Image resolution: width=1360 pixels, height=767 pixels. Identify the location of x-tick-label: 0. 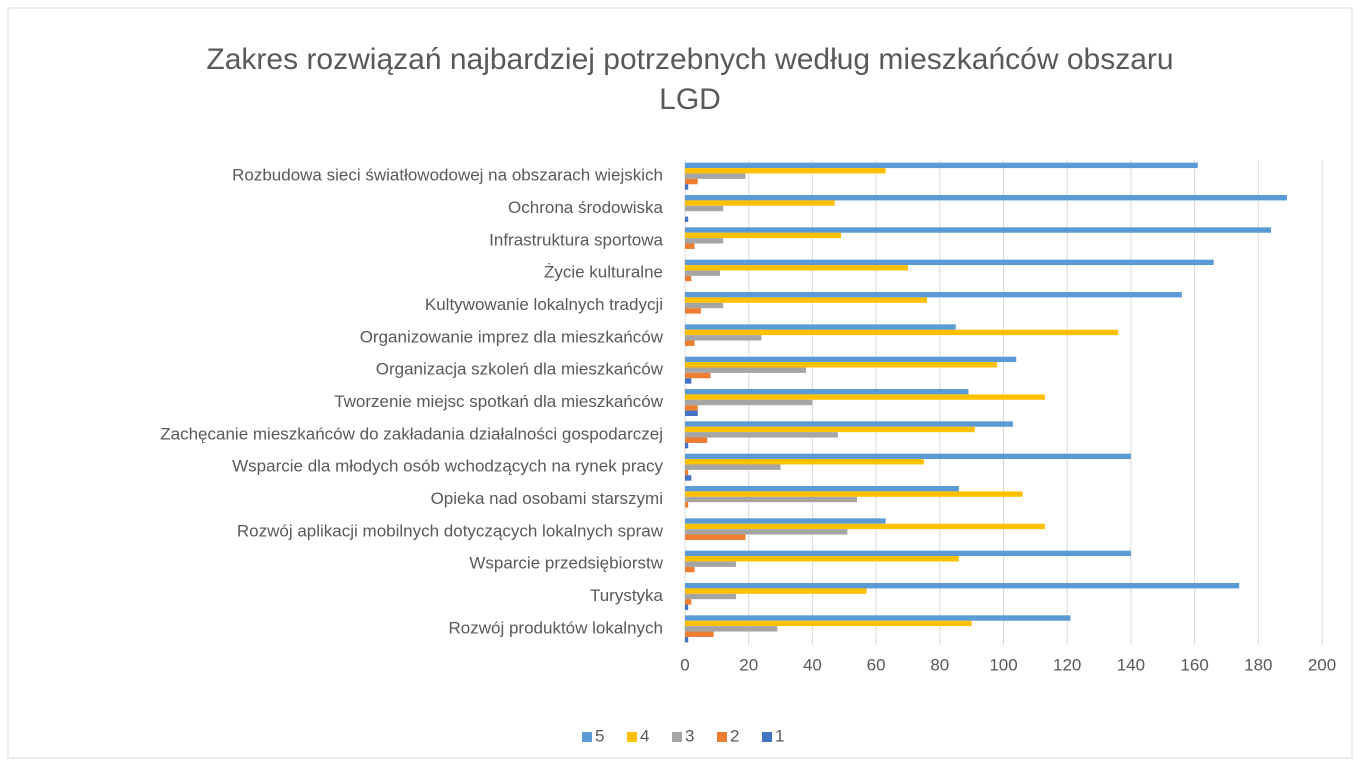
(684, 664).